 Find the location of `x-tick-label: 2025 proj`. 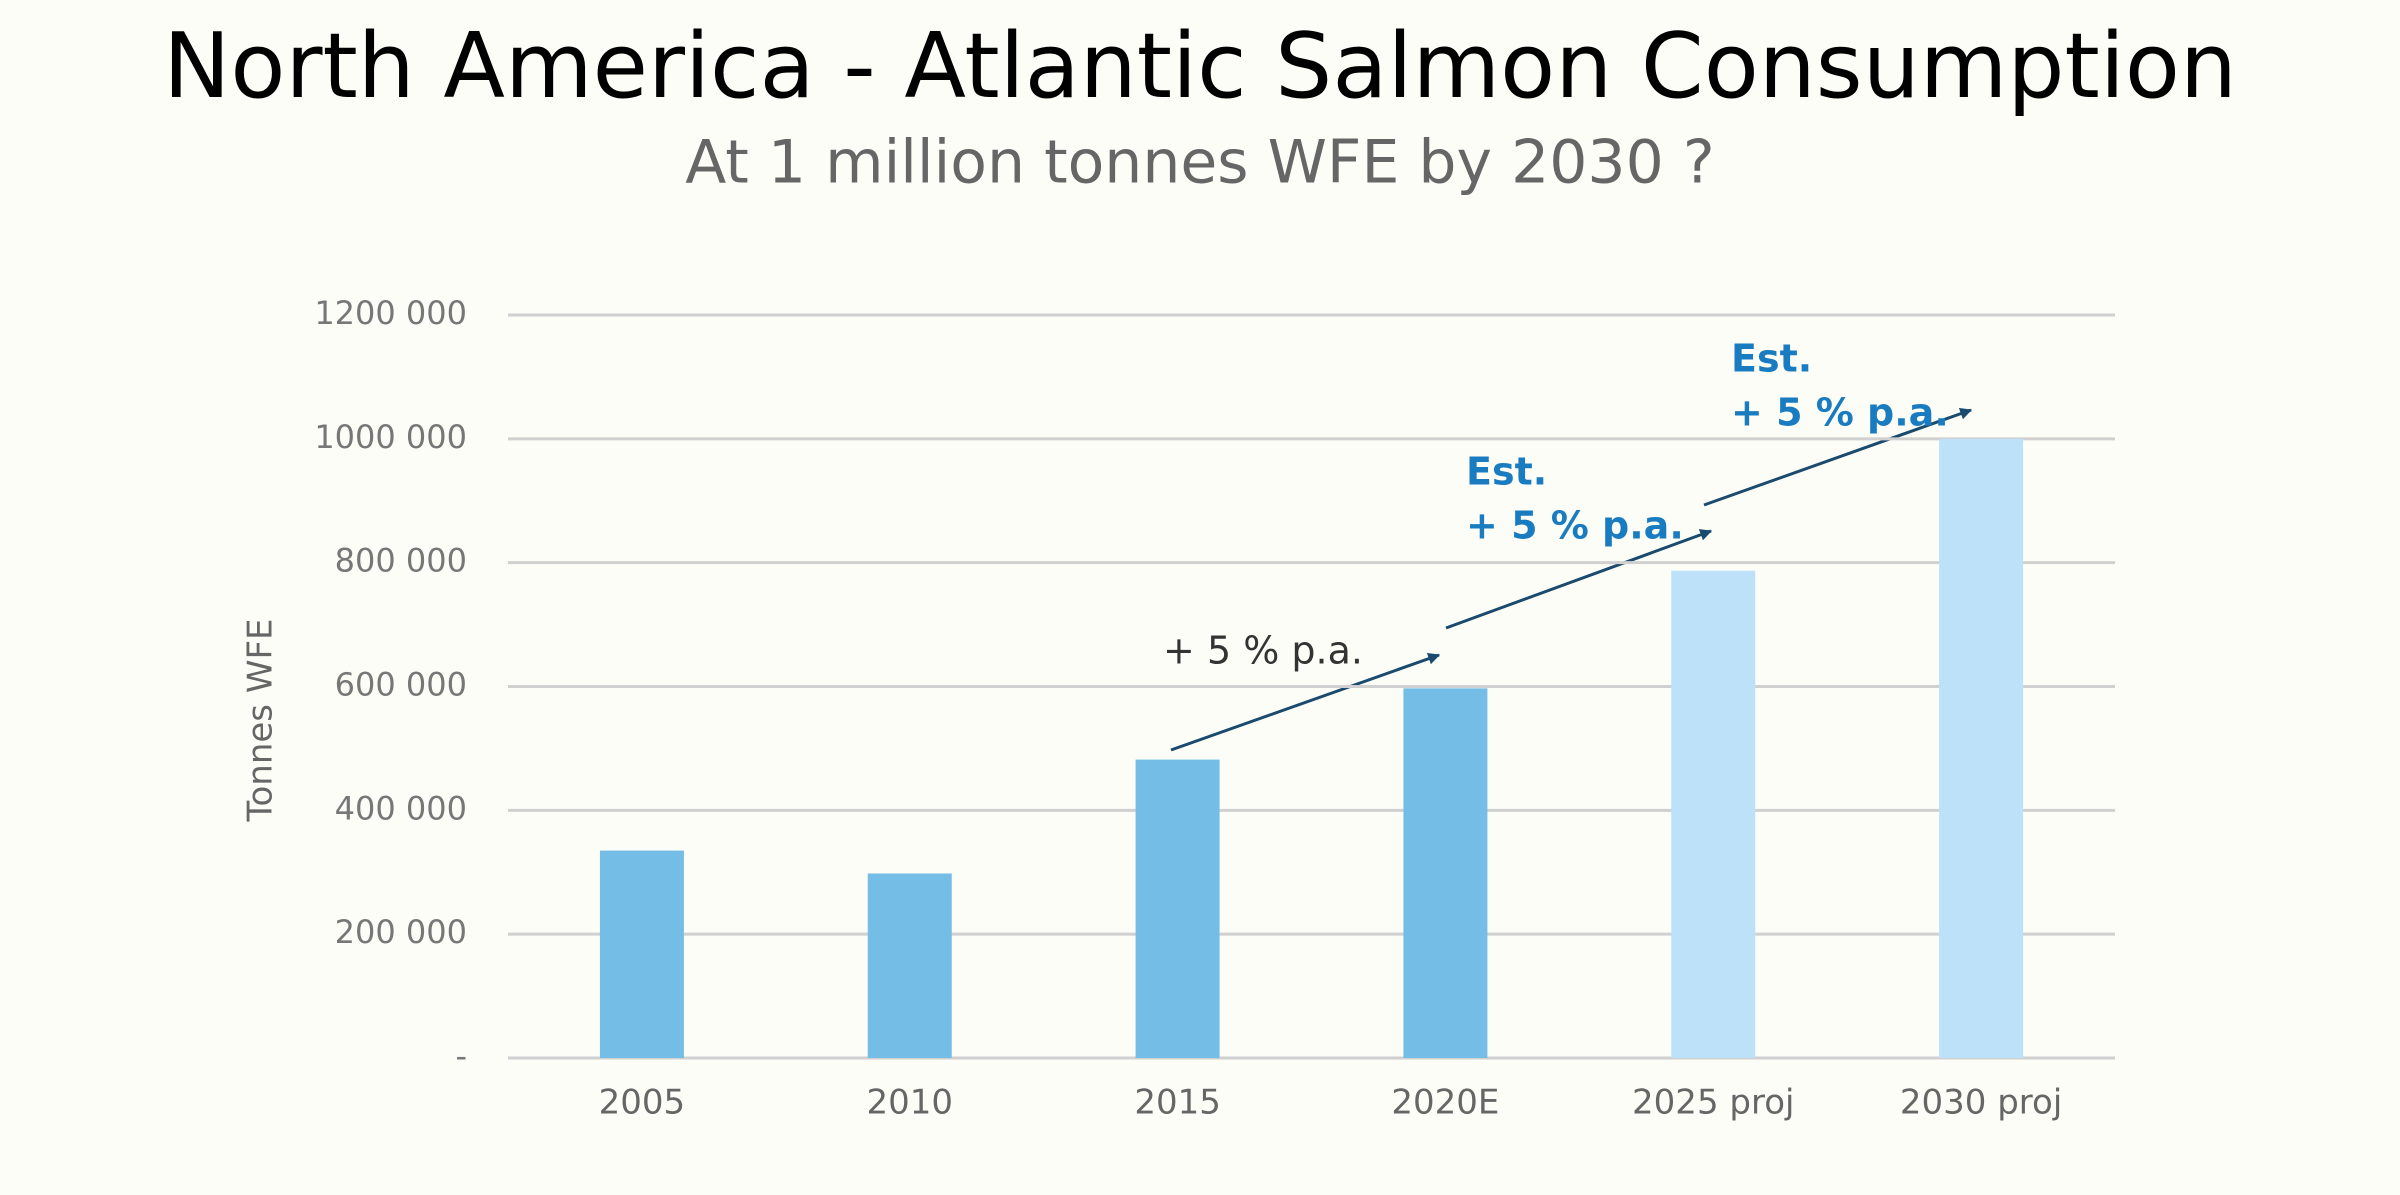

x-tick-label: 2025 proj is located at coordinates (1713, 1103).